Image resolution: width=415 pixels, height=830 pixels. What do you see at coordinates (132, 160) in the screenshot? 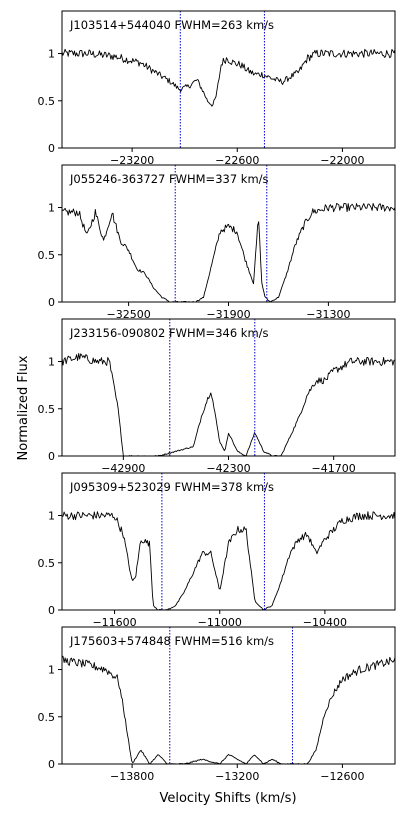
I see `x-tick-label: −23200` at bounding box center [132, 160].